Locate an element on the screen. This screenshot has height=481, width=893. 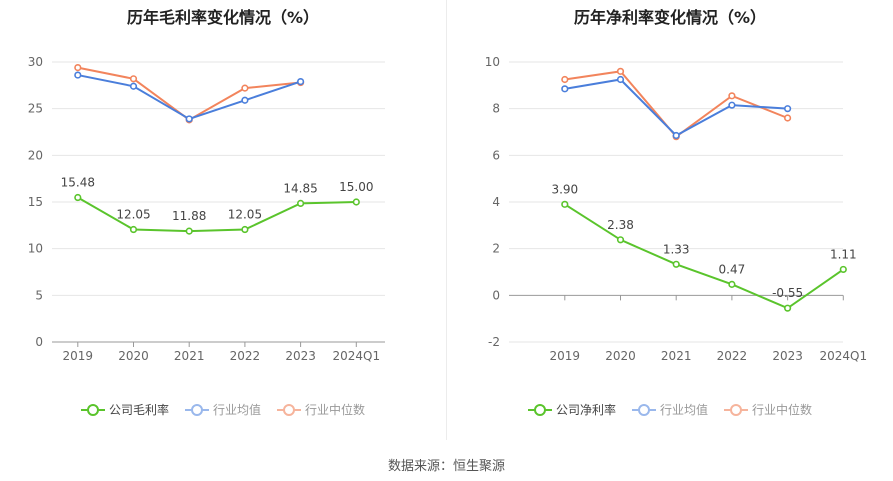
panel-divider is located at coordinates (446, 220).